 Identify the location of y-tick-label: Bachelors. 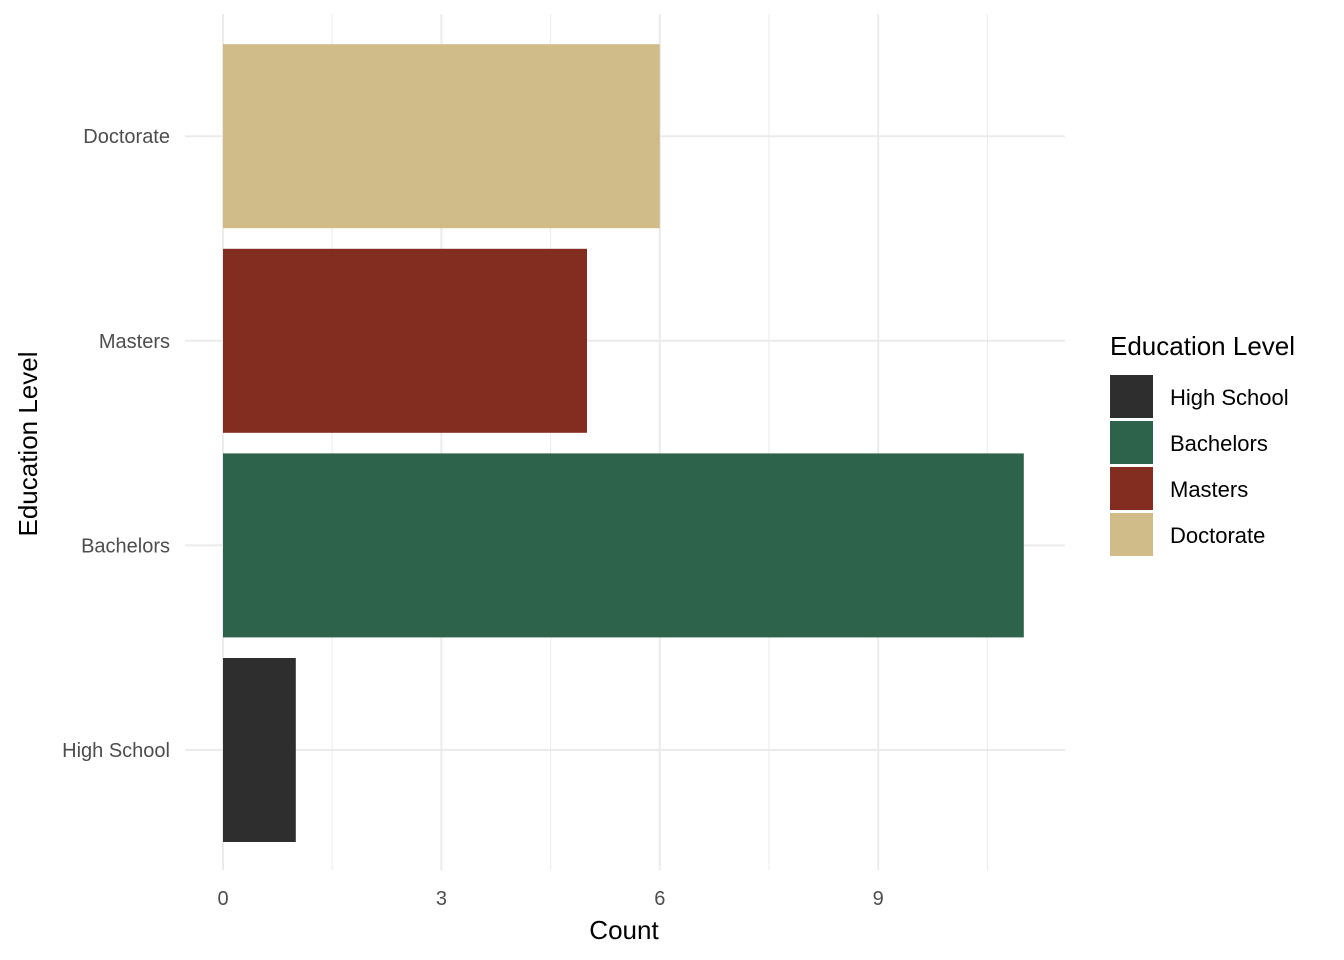
(125, 546).